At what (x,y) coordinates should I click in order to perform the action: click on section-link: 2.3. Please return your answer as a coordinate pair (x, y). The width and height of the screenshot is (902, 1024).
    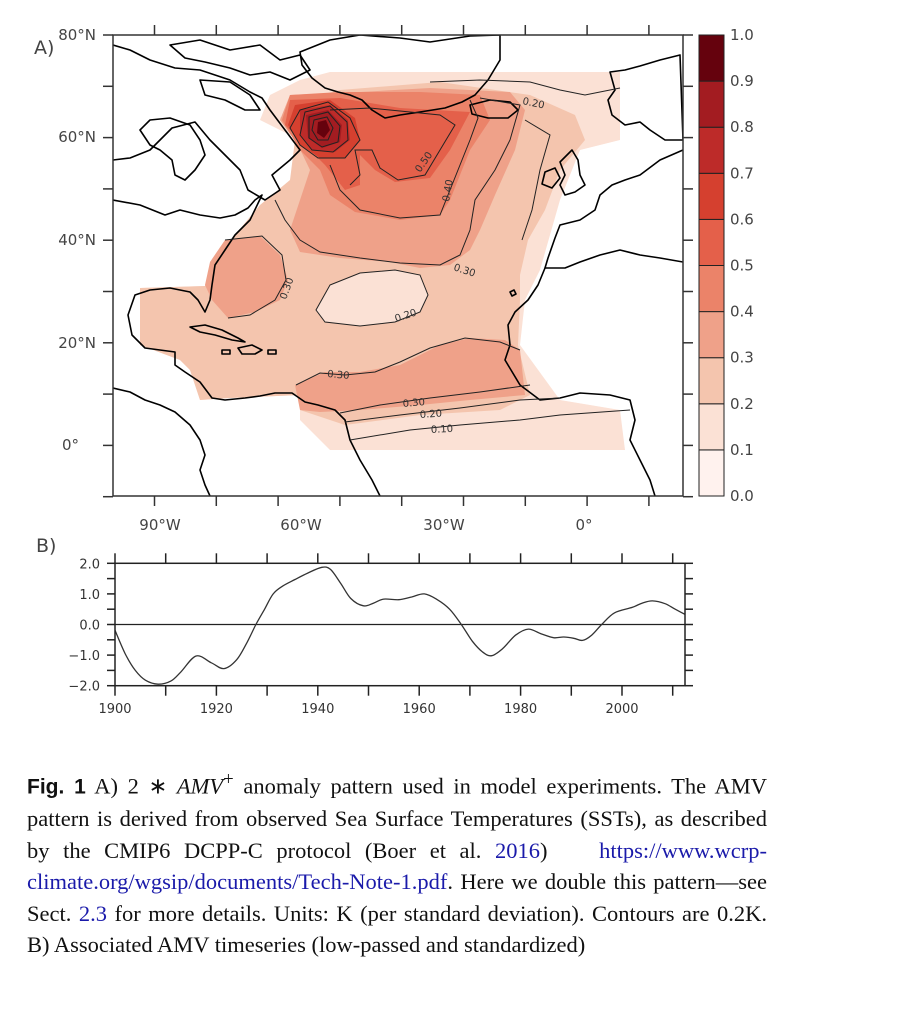
    Looking at the image, I should click on (93, 913).